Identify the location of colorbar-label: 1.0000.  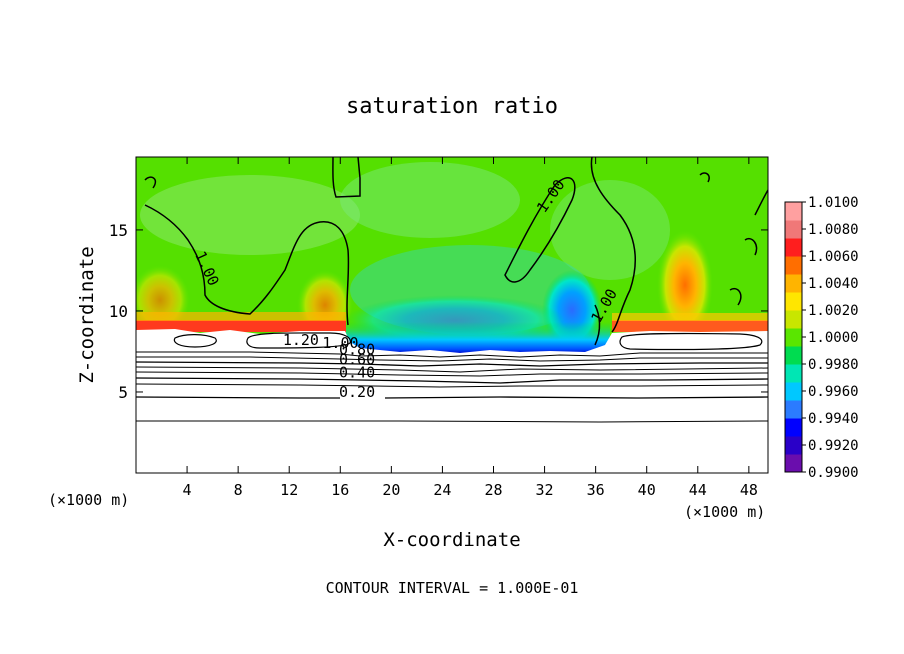
(833, 338).